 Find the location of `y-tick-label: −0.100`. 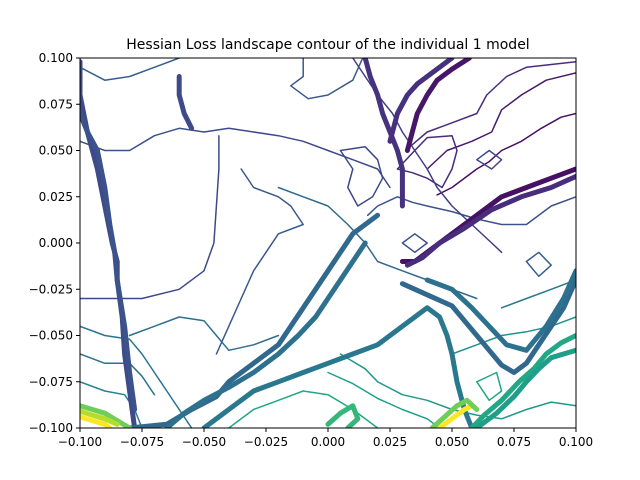

y-tick-label: −0.100 is located at coordinates (51, 428).